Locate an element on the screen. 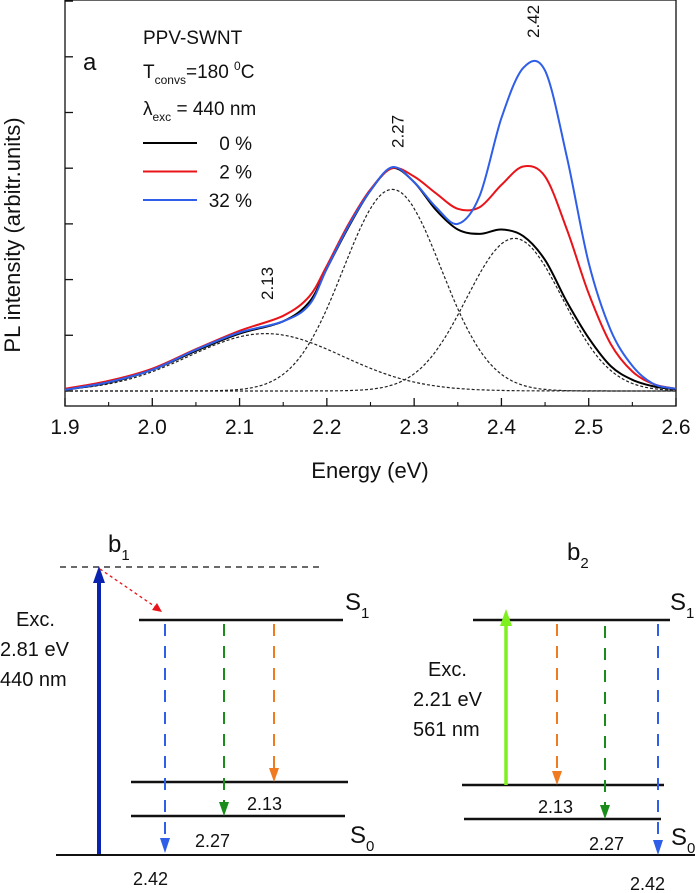  x-tick-label: 2.3 is located at coordinates (414, 427).